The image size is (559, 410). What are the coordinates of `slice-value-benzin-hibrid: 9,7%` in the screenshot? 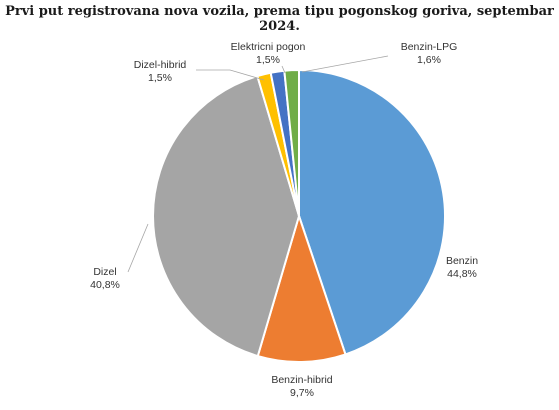 It's located at (302, 393).